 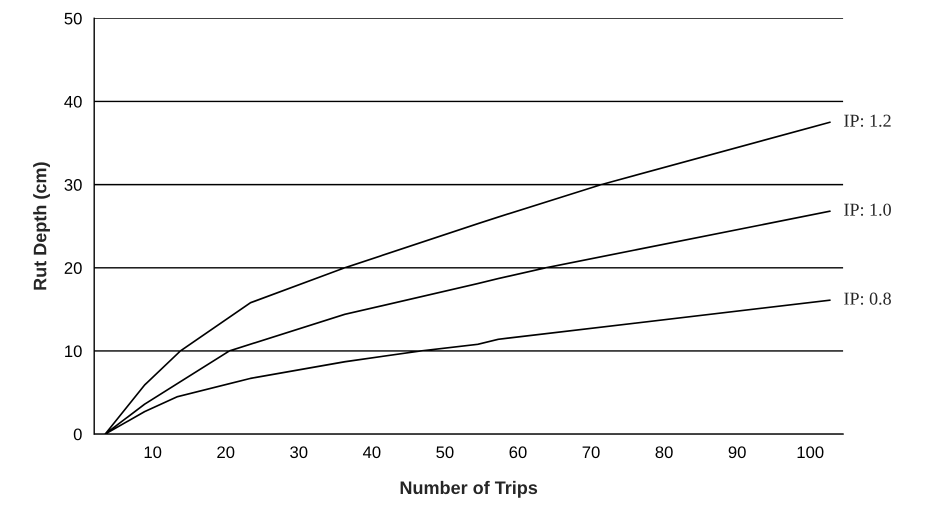 I want to click on y-tick-label: 10, so click(x=73, y=351).